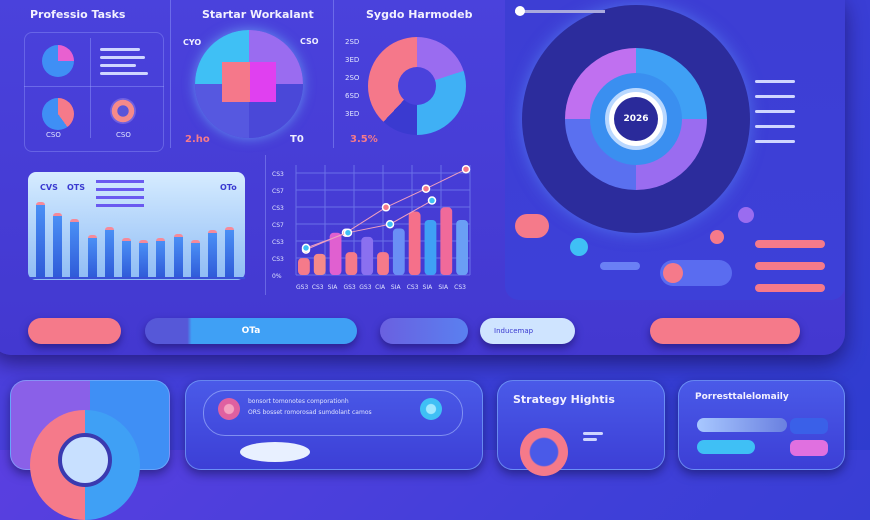 This screenshot has height=520, width=870. Describe the element at coordinates (742, 397) in the screenshot. I see `personal-title: Porresttalelomaily` at that location.